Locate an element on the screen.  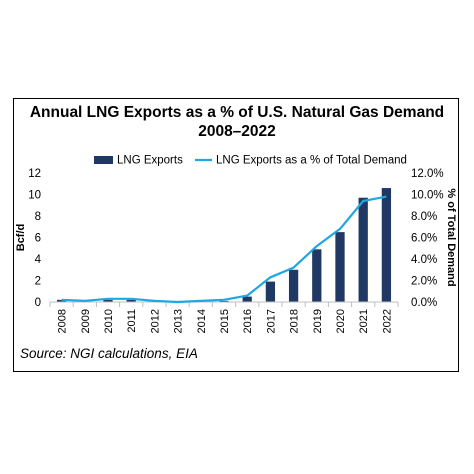
bar-lng-exports-2010 is located at coordinates (108, 300).